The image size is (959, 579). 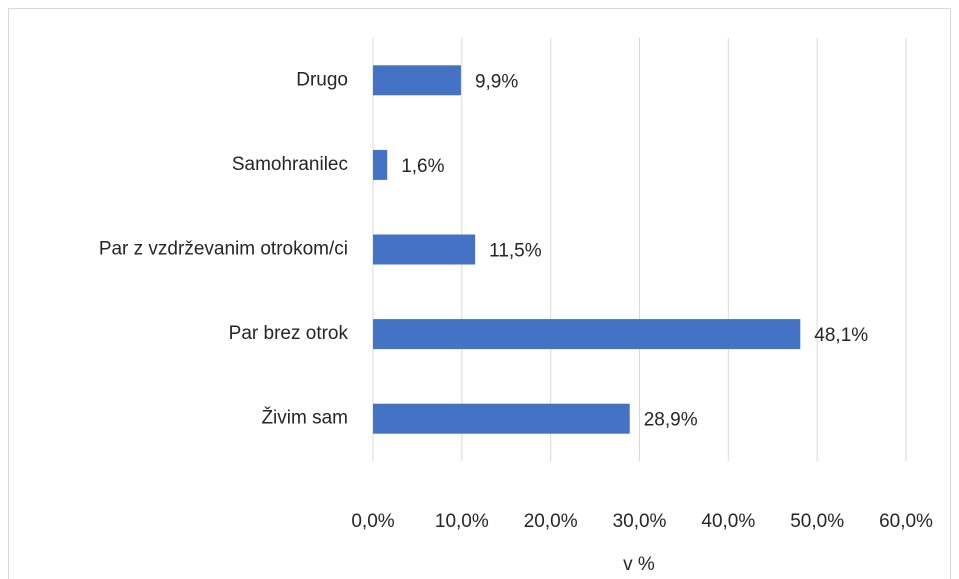 What do you see at coordinates (422, 166) in the screenshot?
I see `data-label: 1,6%` at bounding box center [422, 166].